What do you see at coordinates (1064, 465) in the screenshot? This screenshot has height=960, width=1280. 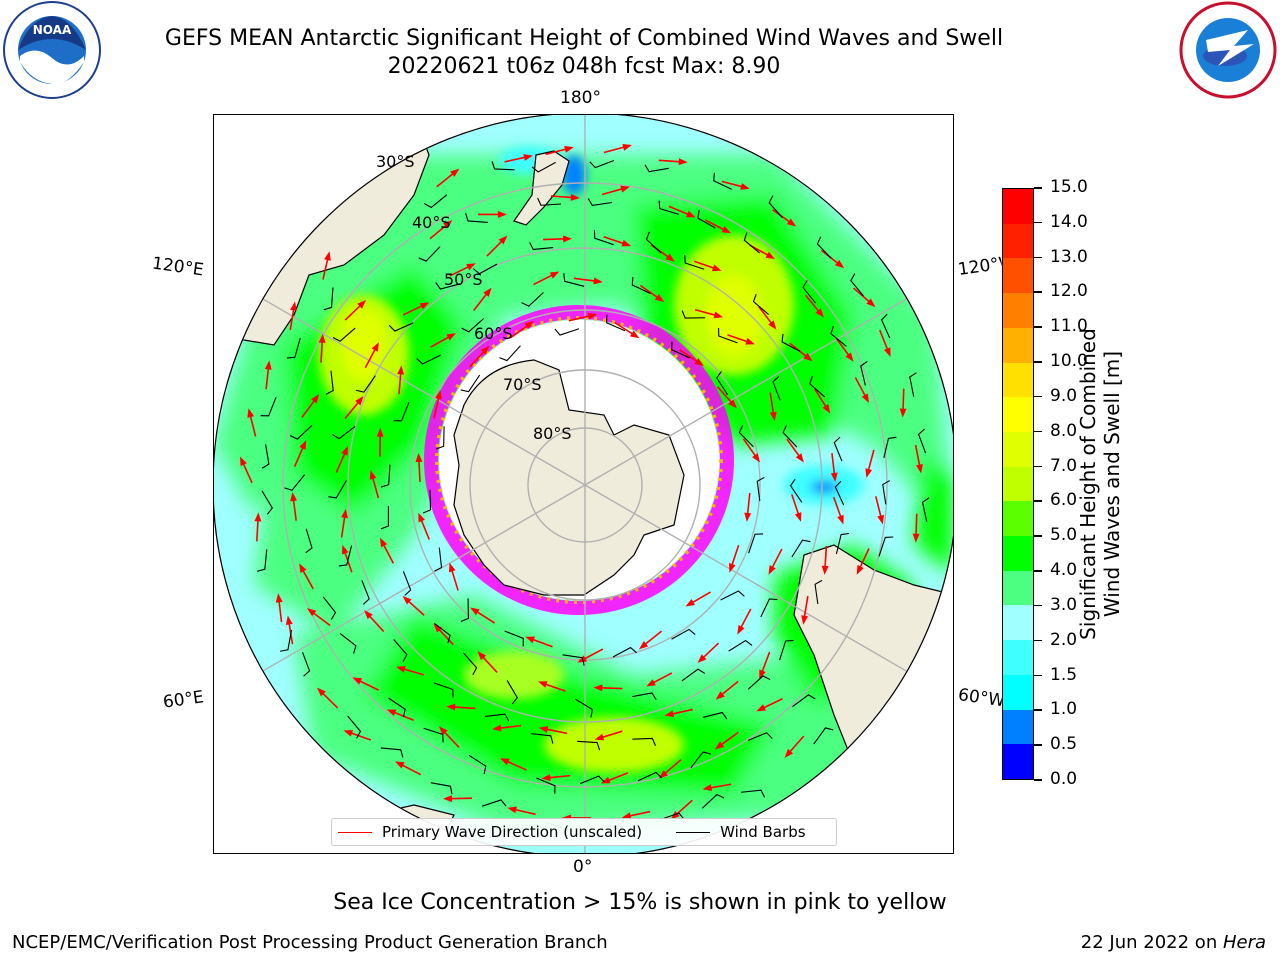 I see `colorbar-tick-label: 7.0` at bounding box center [1064, 465].